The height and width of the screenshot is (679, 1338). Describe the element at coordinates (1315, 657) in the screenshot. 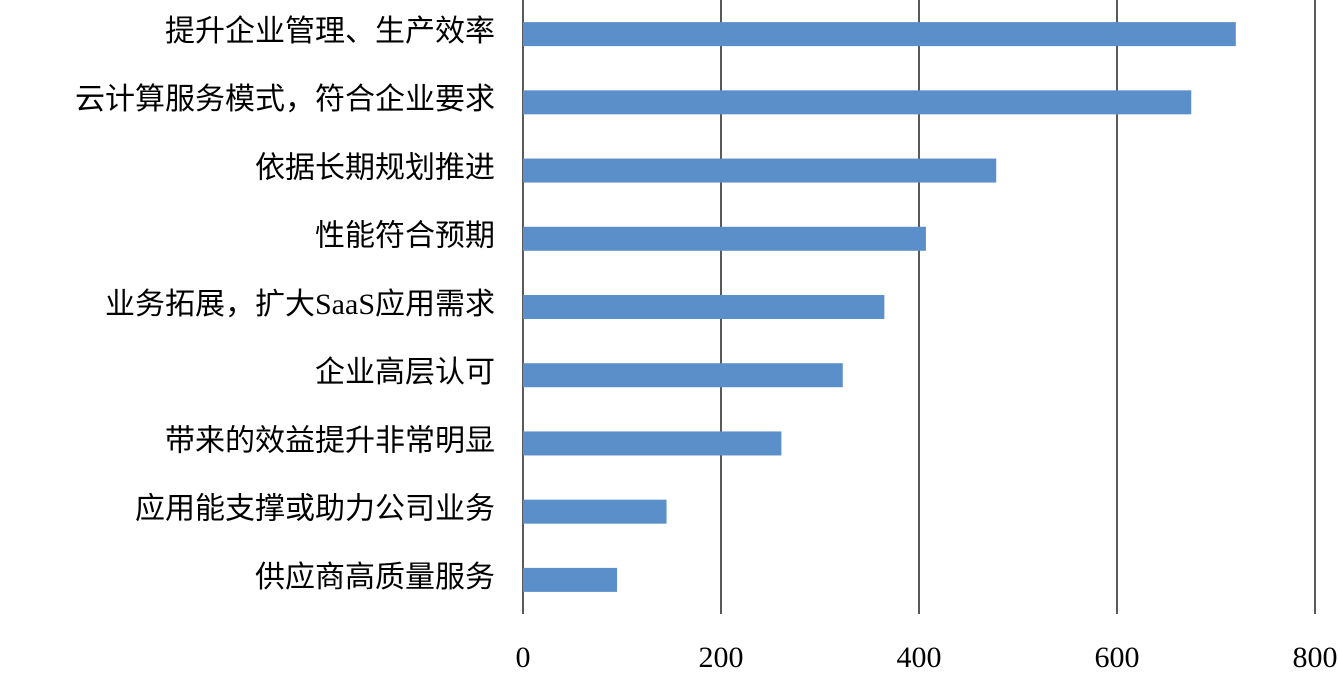

I see `x-tick-label: 800` at that location.